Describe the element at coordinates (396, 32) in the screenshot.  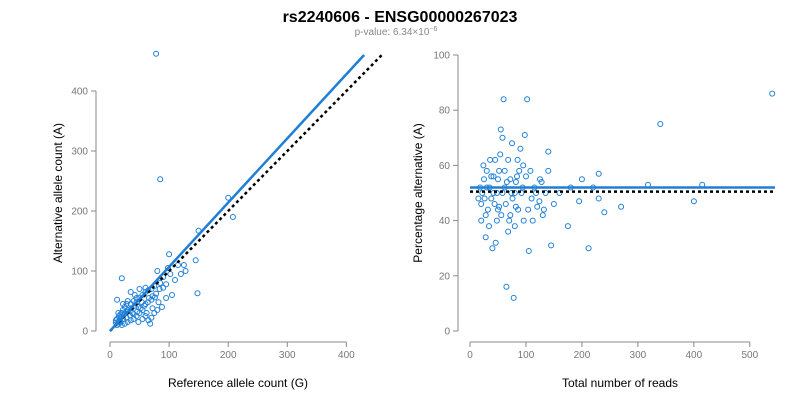
I see `pvalue-subtitle: p-value: 6.34×10−6` at that location.